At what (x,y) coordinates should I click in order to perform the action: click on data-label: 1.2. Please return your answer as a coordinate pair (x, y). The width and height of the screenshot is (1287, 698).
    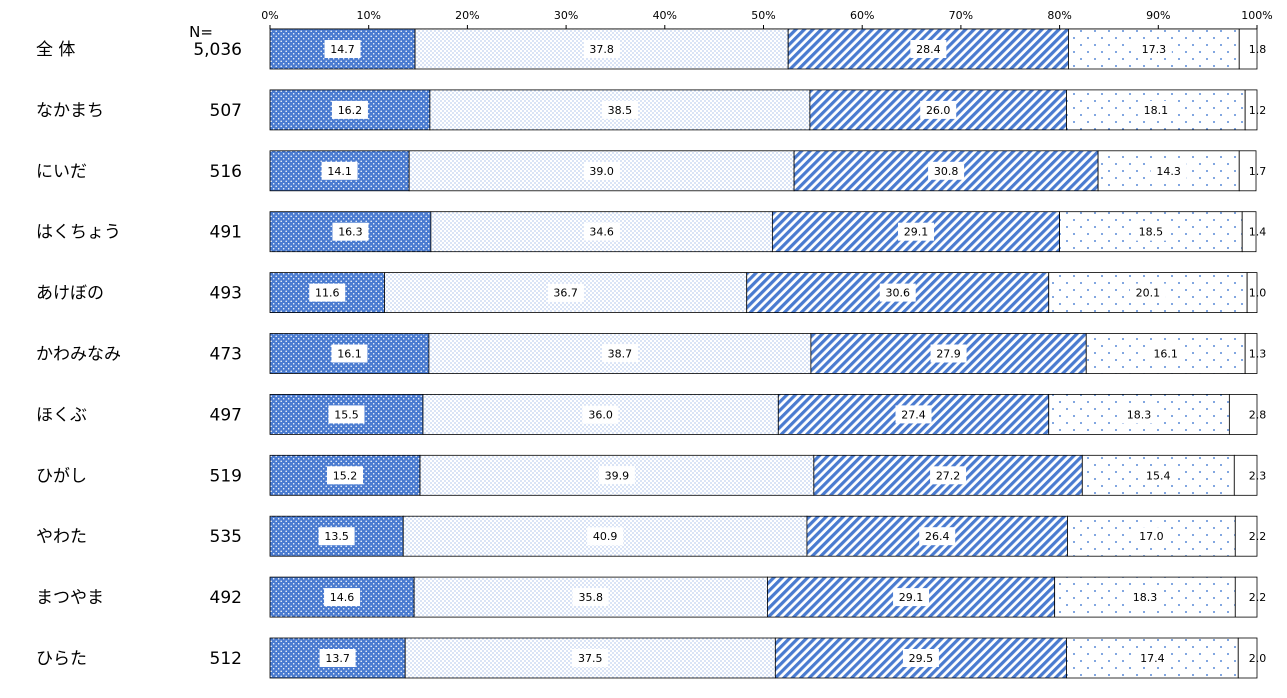
    Looking at the image, I should click on (1258, 110).